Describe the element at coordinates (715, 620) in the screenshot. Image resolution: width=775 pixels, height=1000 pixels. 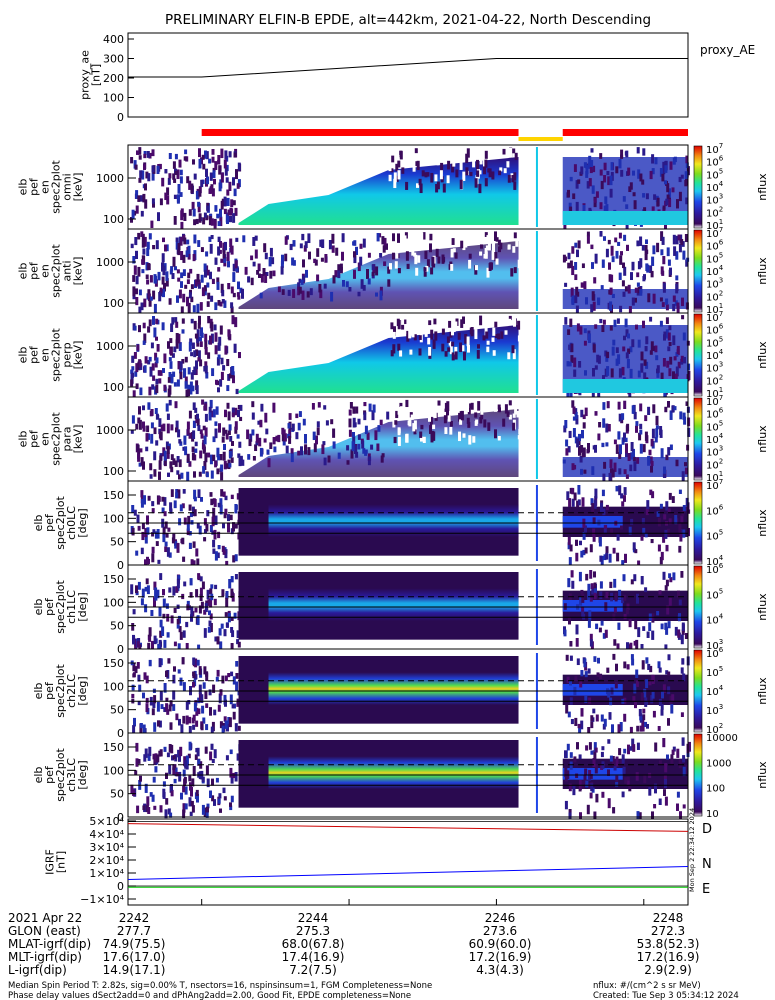
I see `colorbar-tick: 10⁴` at that location.